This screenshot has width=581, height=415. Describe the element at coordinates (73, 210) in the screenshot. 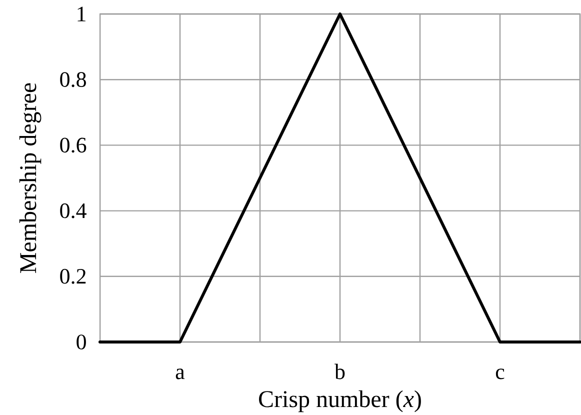

I see `y-tick-label: 0.4` at that location.